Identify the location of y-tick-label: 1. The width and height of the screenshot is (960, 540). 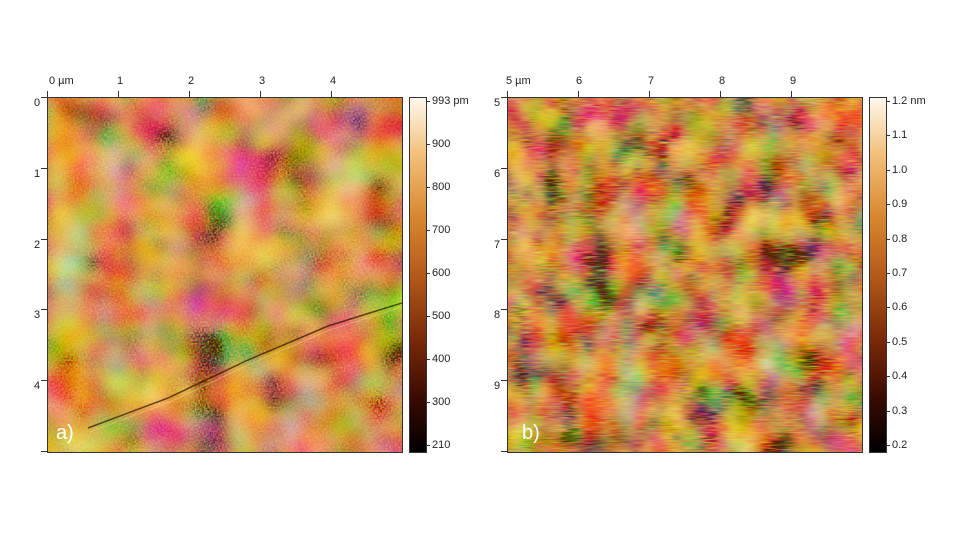
(37, 174).